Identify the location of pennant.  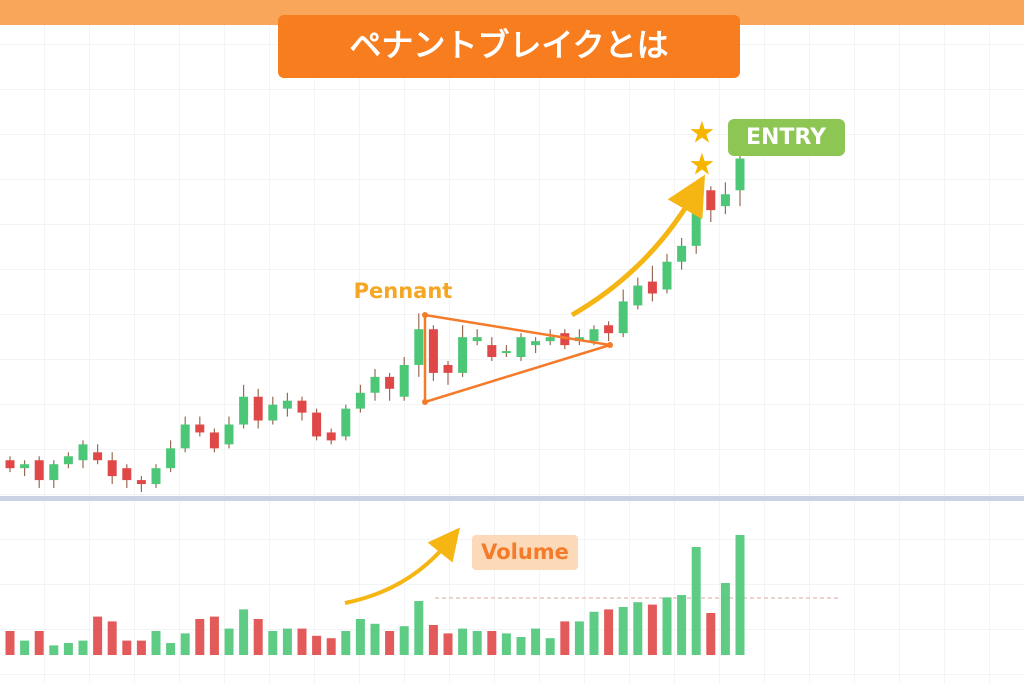
(517, 358).